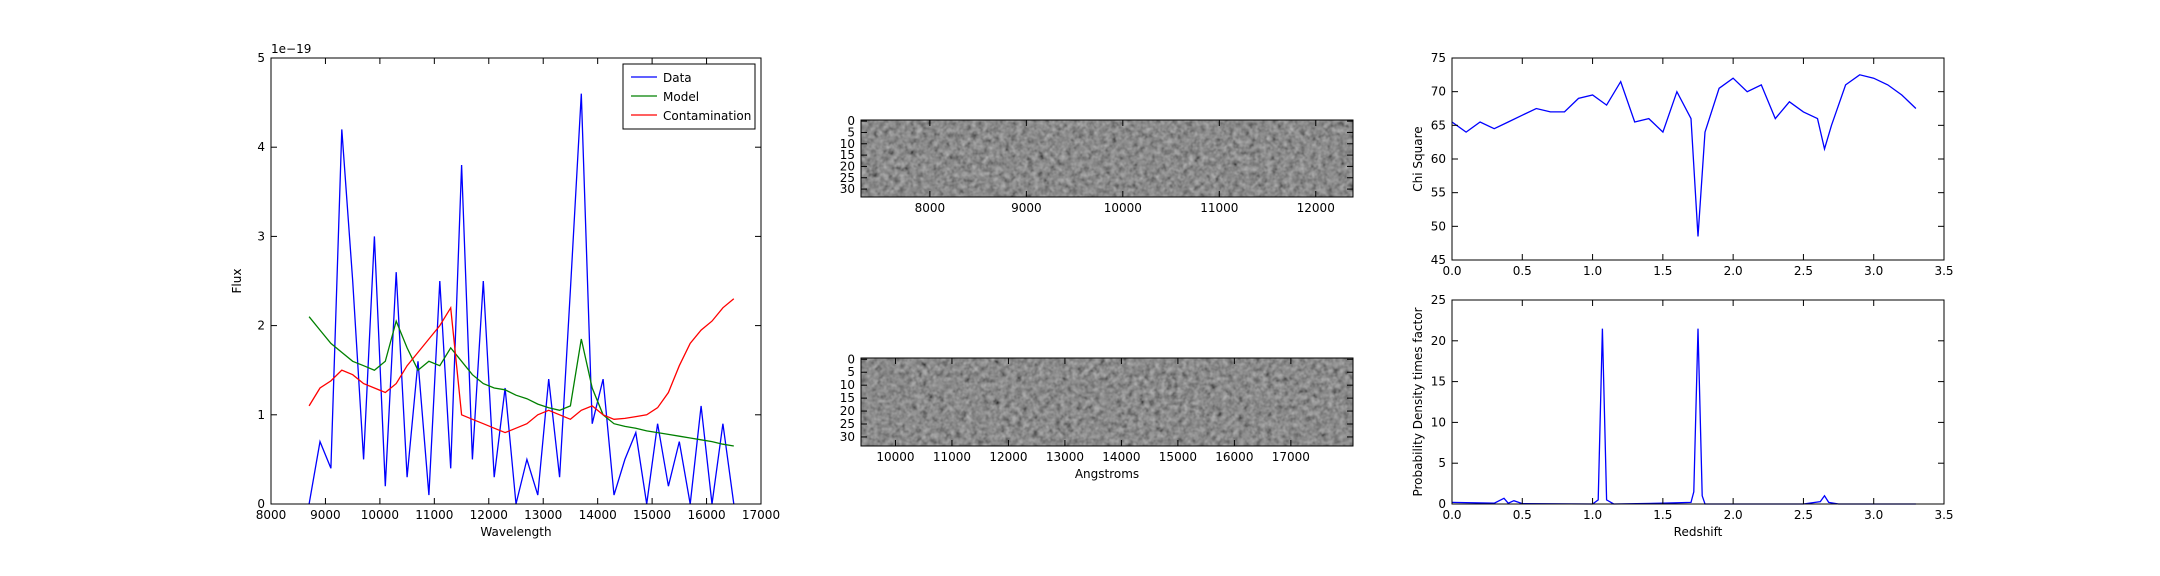 Image resolution: width=2160 pixels, height=576 pixels. What do you see at coordinates (261, 415) in the screenshot?
I see `y-tick-label: 1` at bounding box center [261, 415].